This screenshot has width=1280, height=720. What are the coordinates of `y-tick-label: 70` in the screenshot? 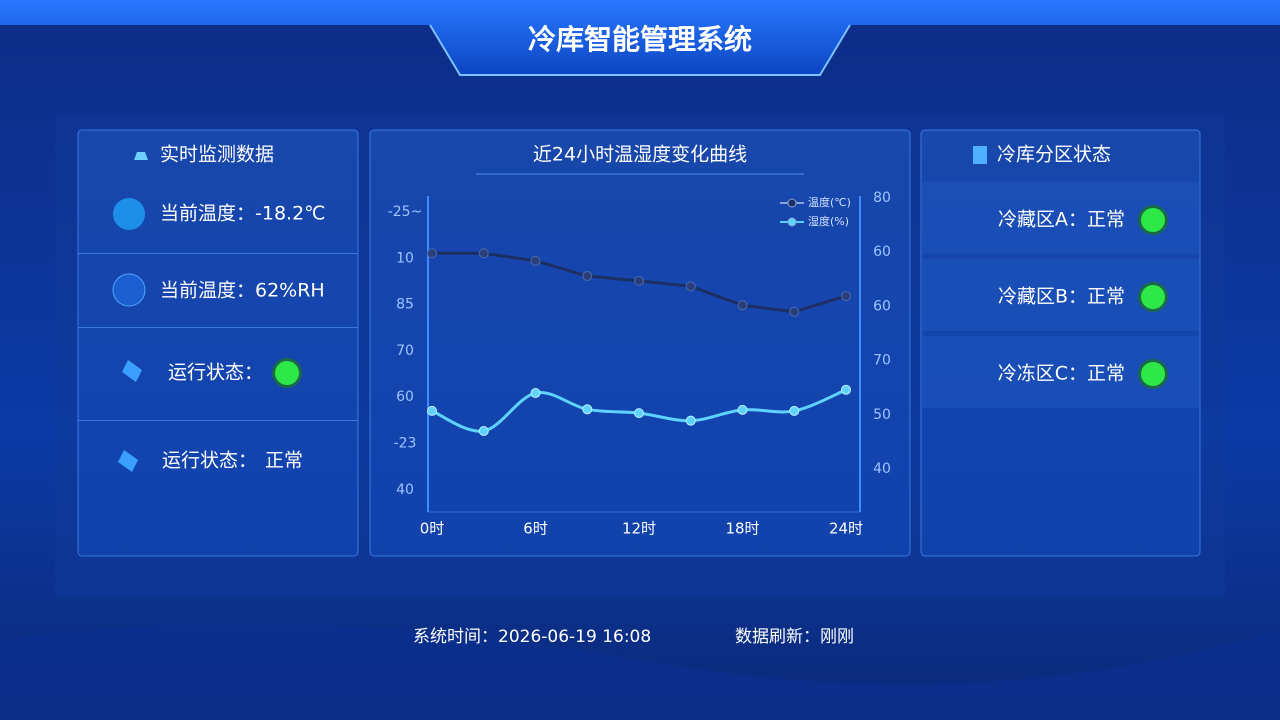 It's located at (405, 351).